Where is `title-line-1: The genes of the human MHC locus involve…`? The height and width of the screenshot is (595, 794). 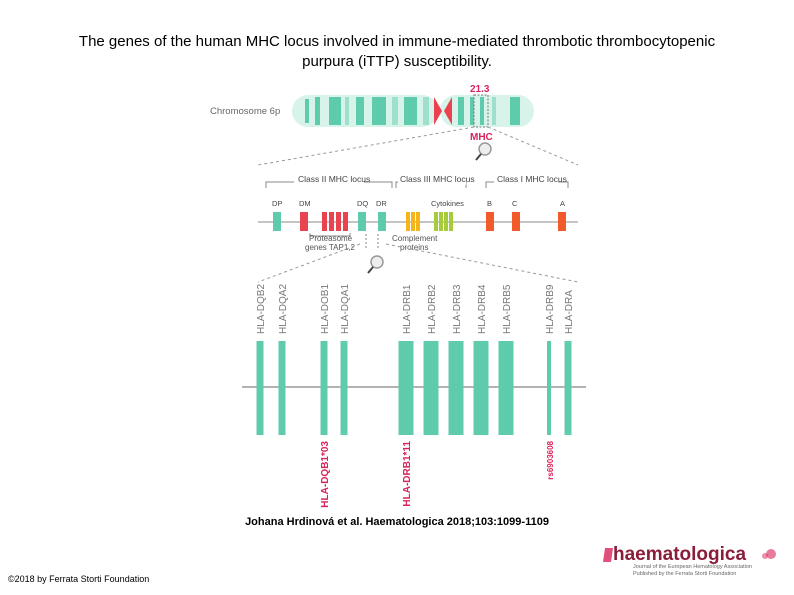
title-line-1: The genes of the human MHC locus involve… is located at coordinates (397, 41).